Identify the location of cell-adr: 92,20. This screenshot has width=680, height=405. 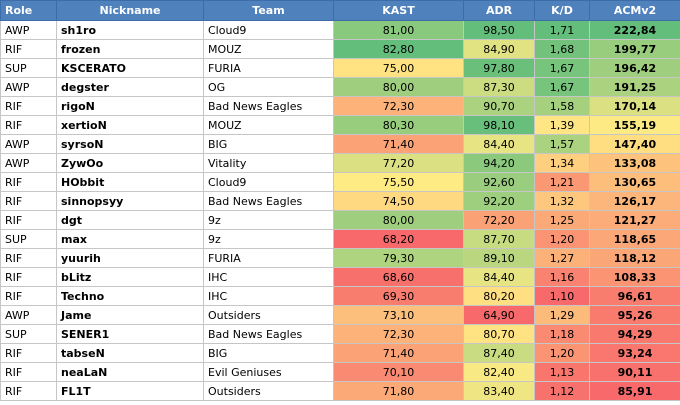
(499, 201).